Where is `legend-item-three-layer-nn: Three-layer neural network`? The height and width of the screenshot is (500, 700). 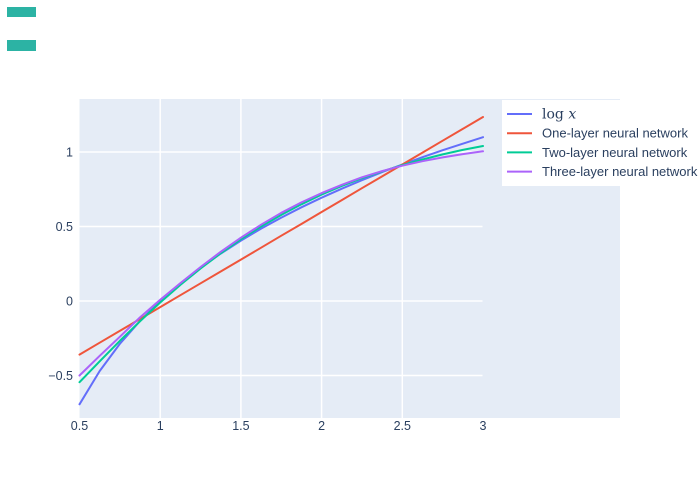 legend-item-three-layer-nn: Three-layer neural network is located at coordinates (602, 171).